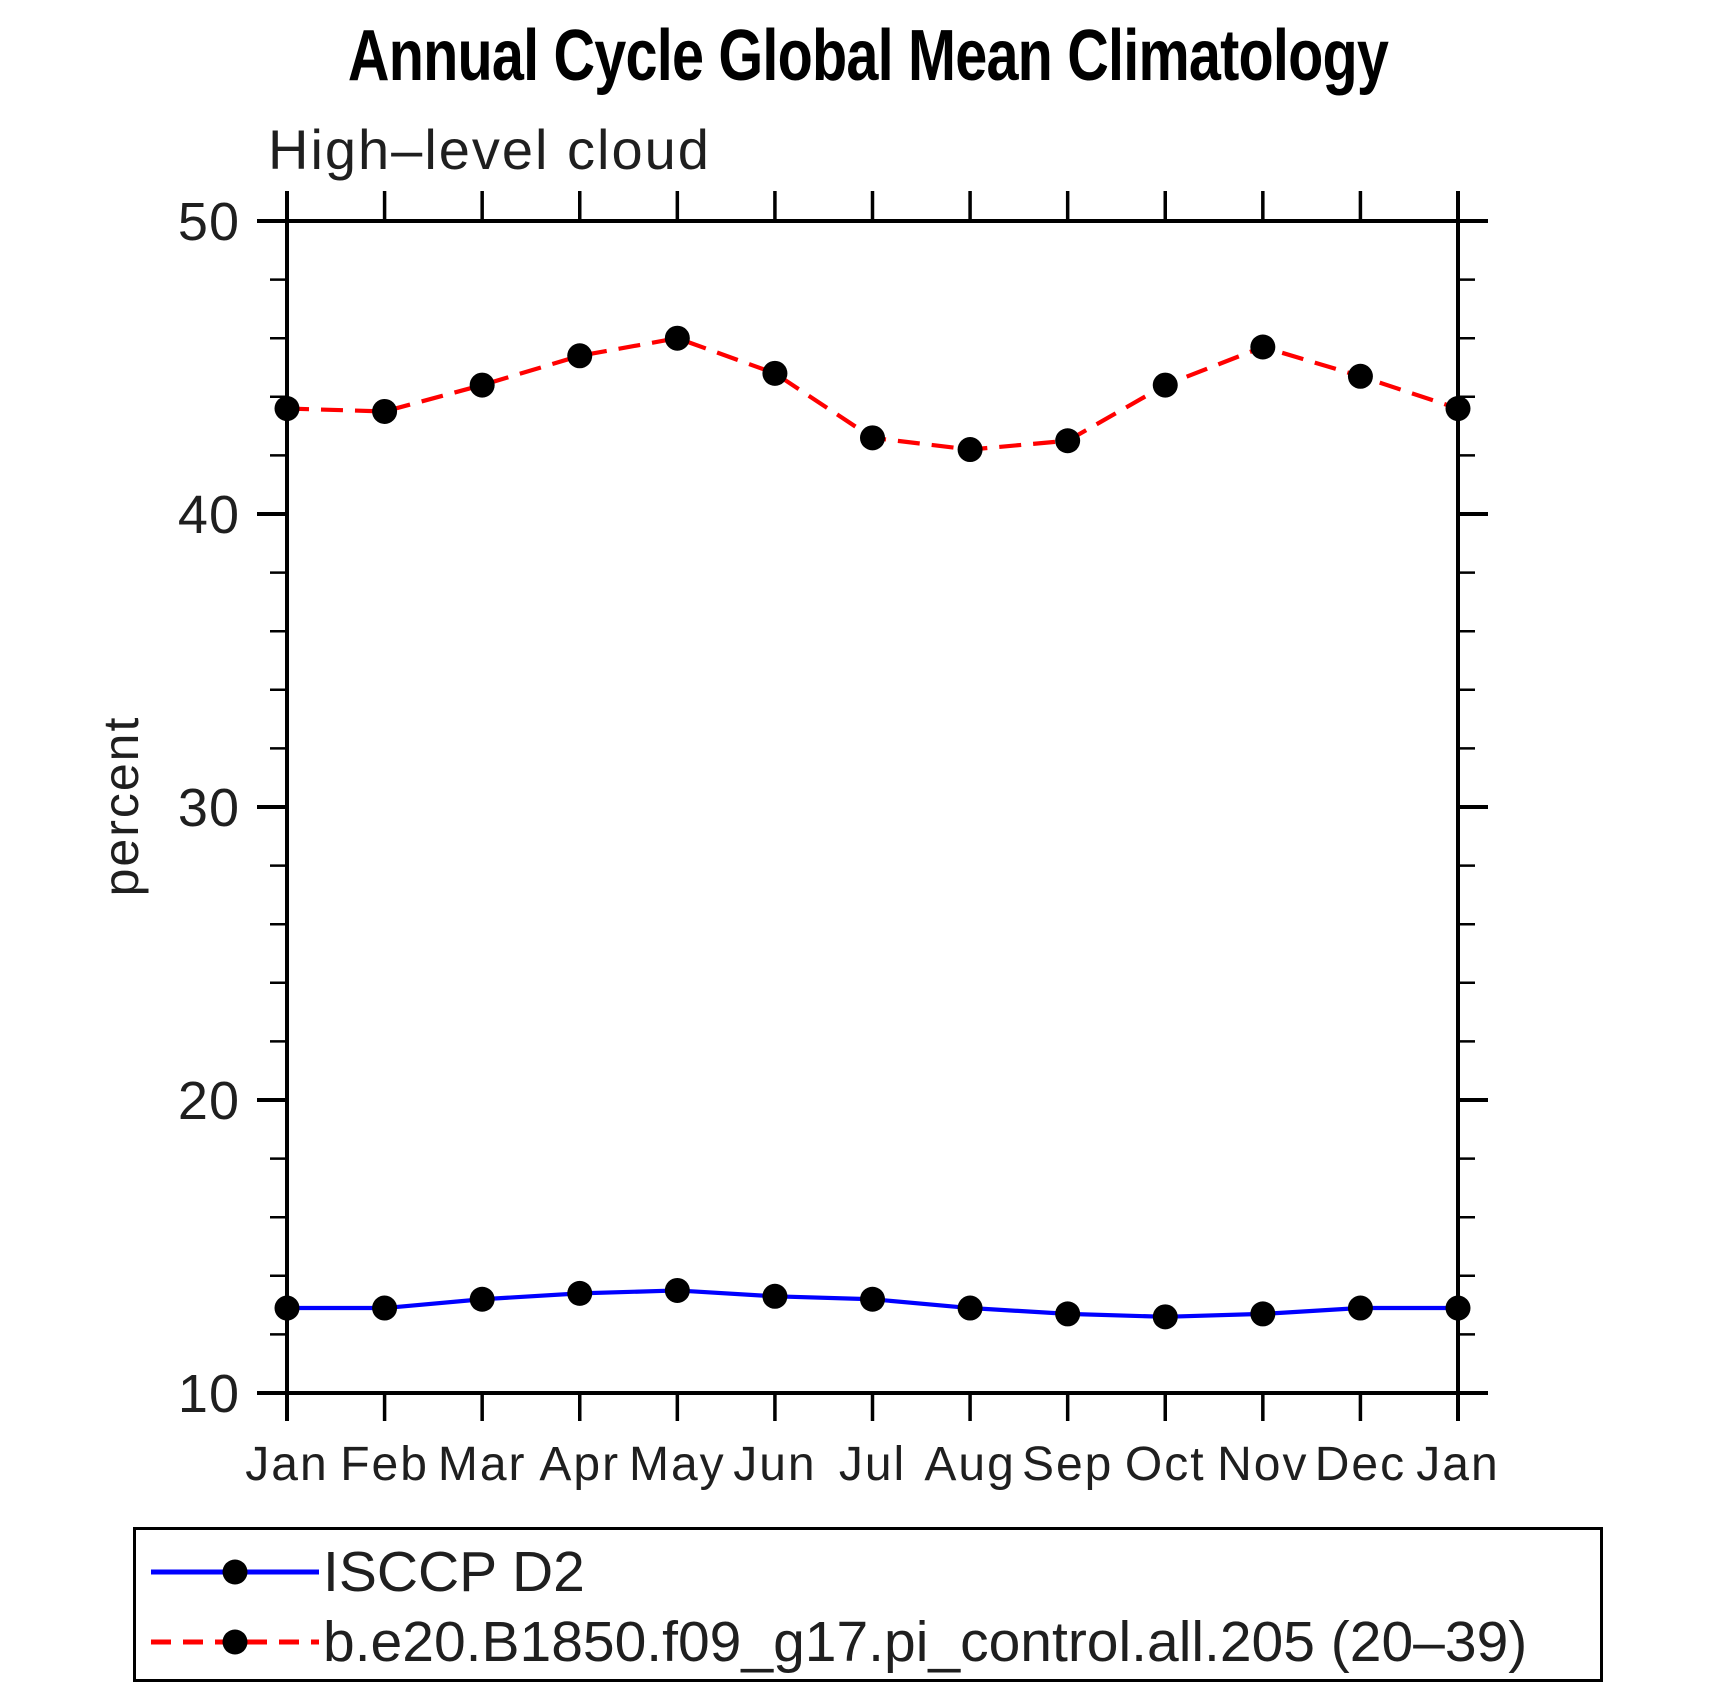  What do you see at coordinates (1360, 1464) in the screenshot?
I see `x-tick-label: Dec` at bounding box center [1360, 1464].